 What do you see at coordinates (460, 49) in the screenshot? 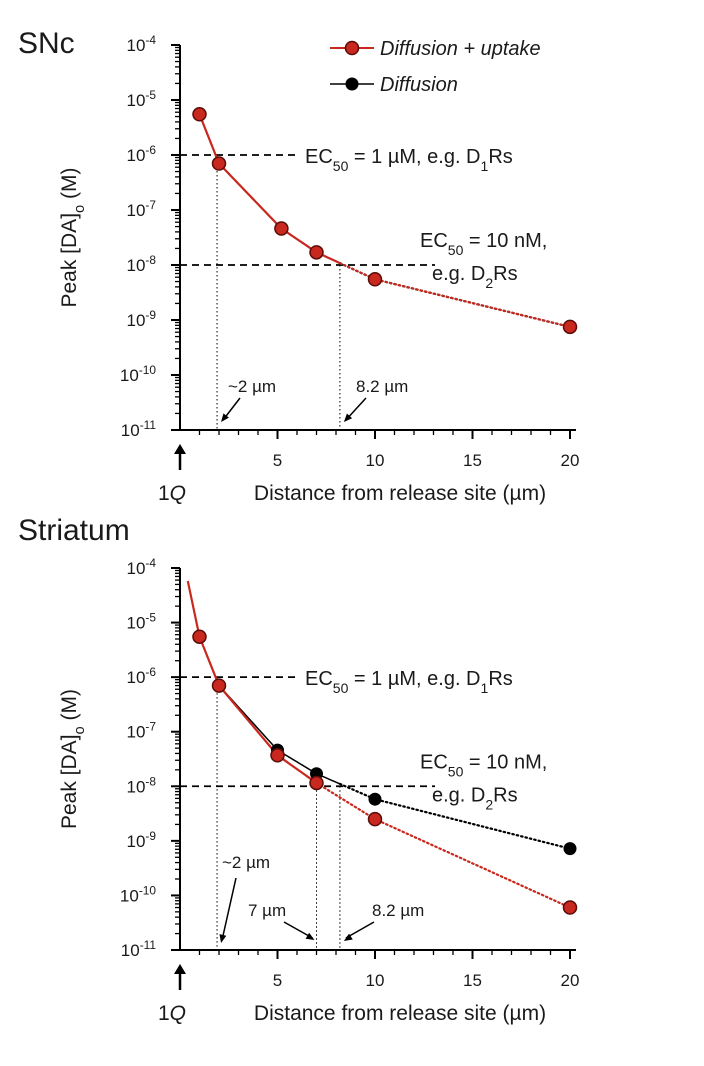
I see `legend-label-uptake: Diffusion + uptake` at bounding box center [460, 49].